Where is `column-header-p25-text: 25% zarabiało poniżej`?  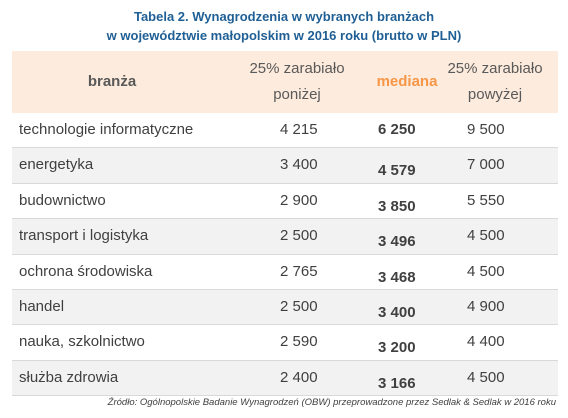
column-header-p25-text: 25% zarabiało poniżej is located at coordinates (297, 81).